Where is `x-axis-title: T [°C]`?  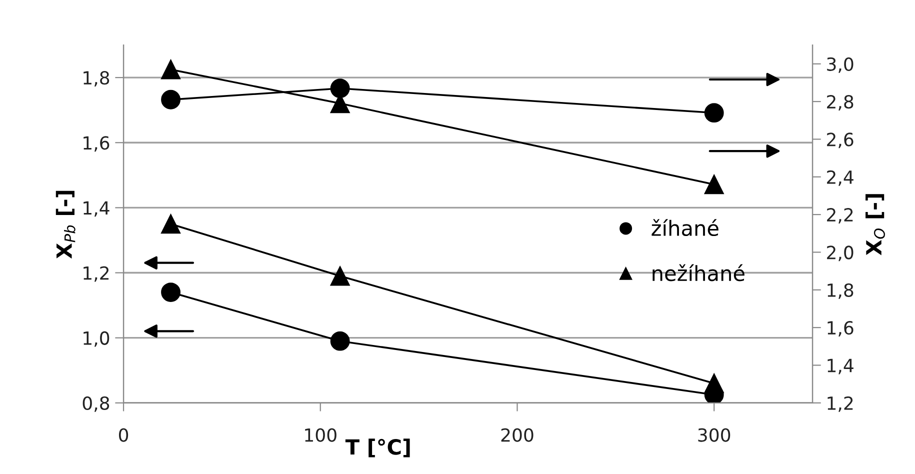
x-axis-title: T [°C] is located at coordinates (377, 448).